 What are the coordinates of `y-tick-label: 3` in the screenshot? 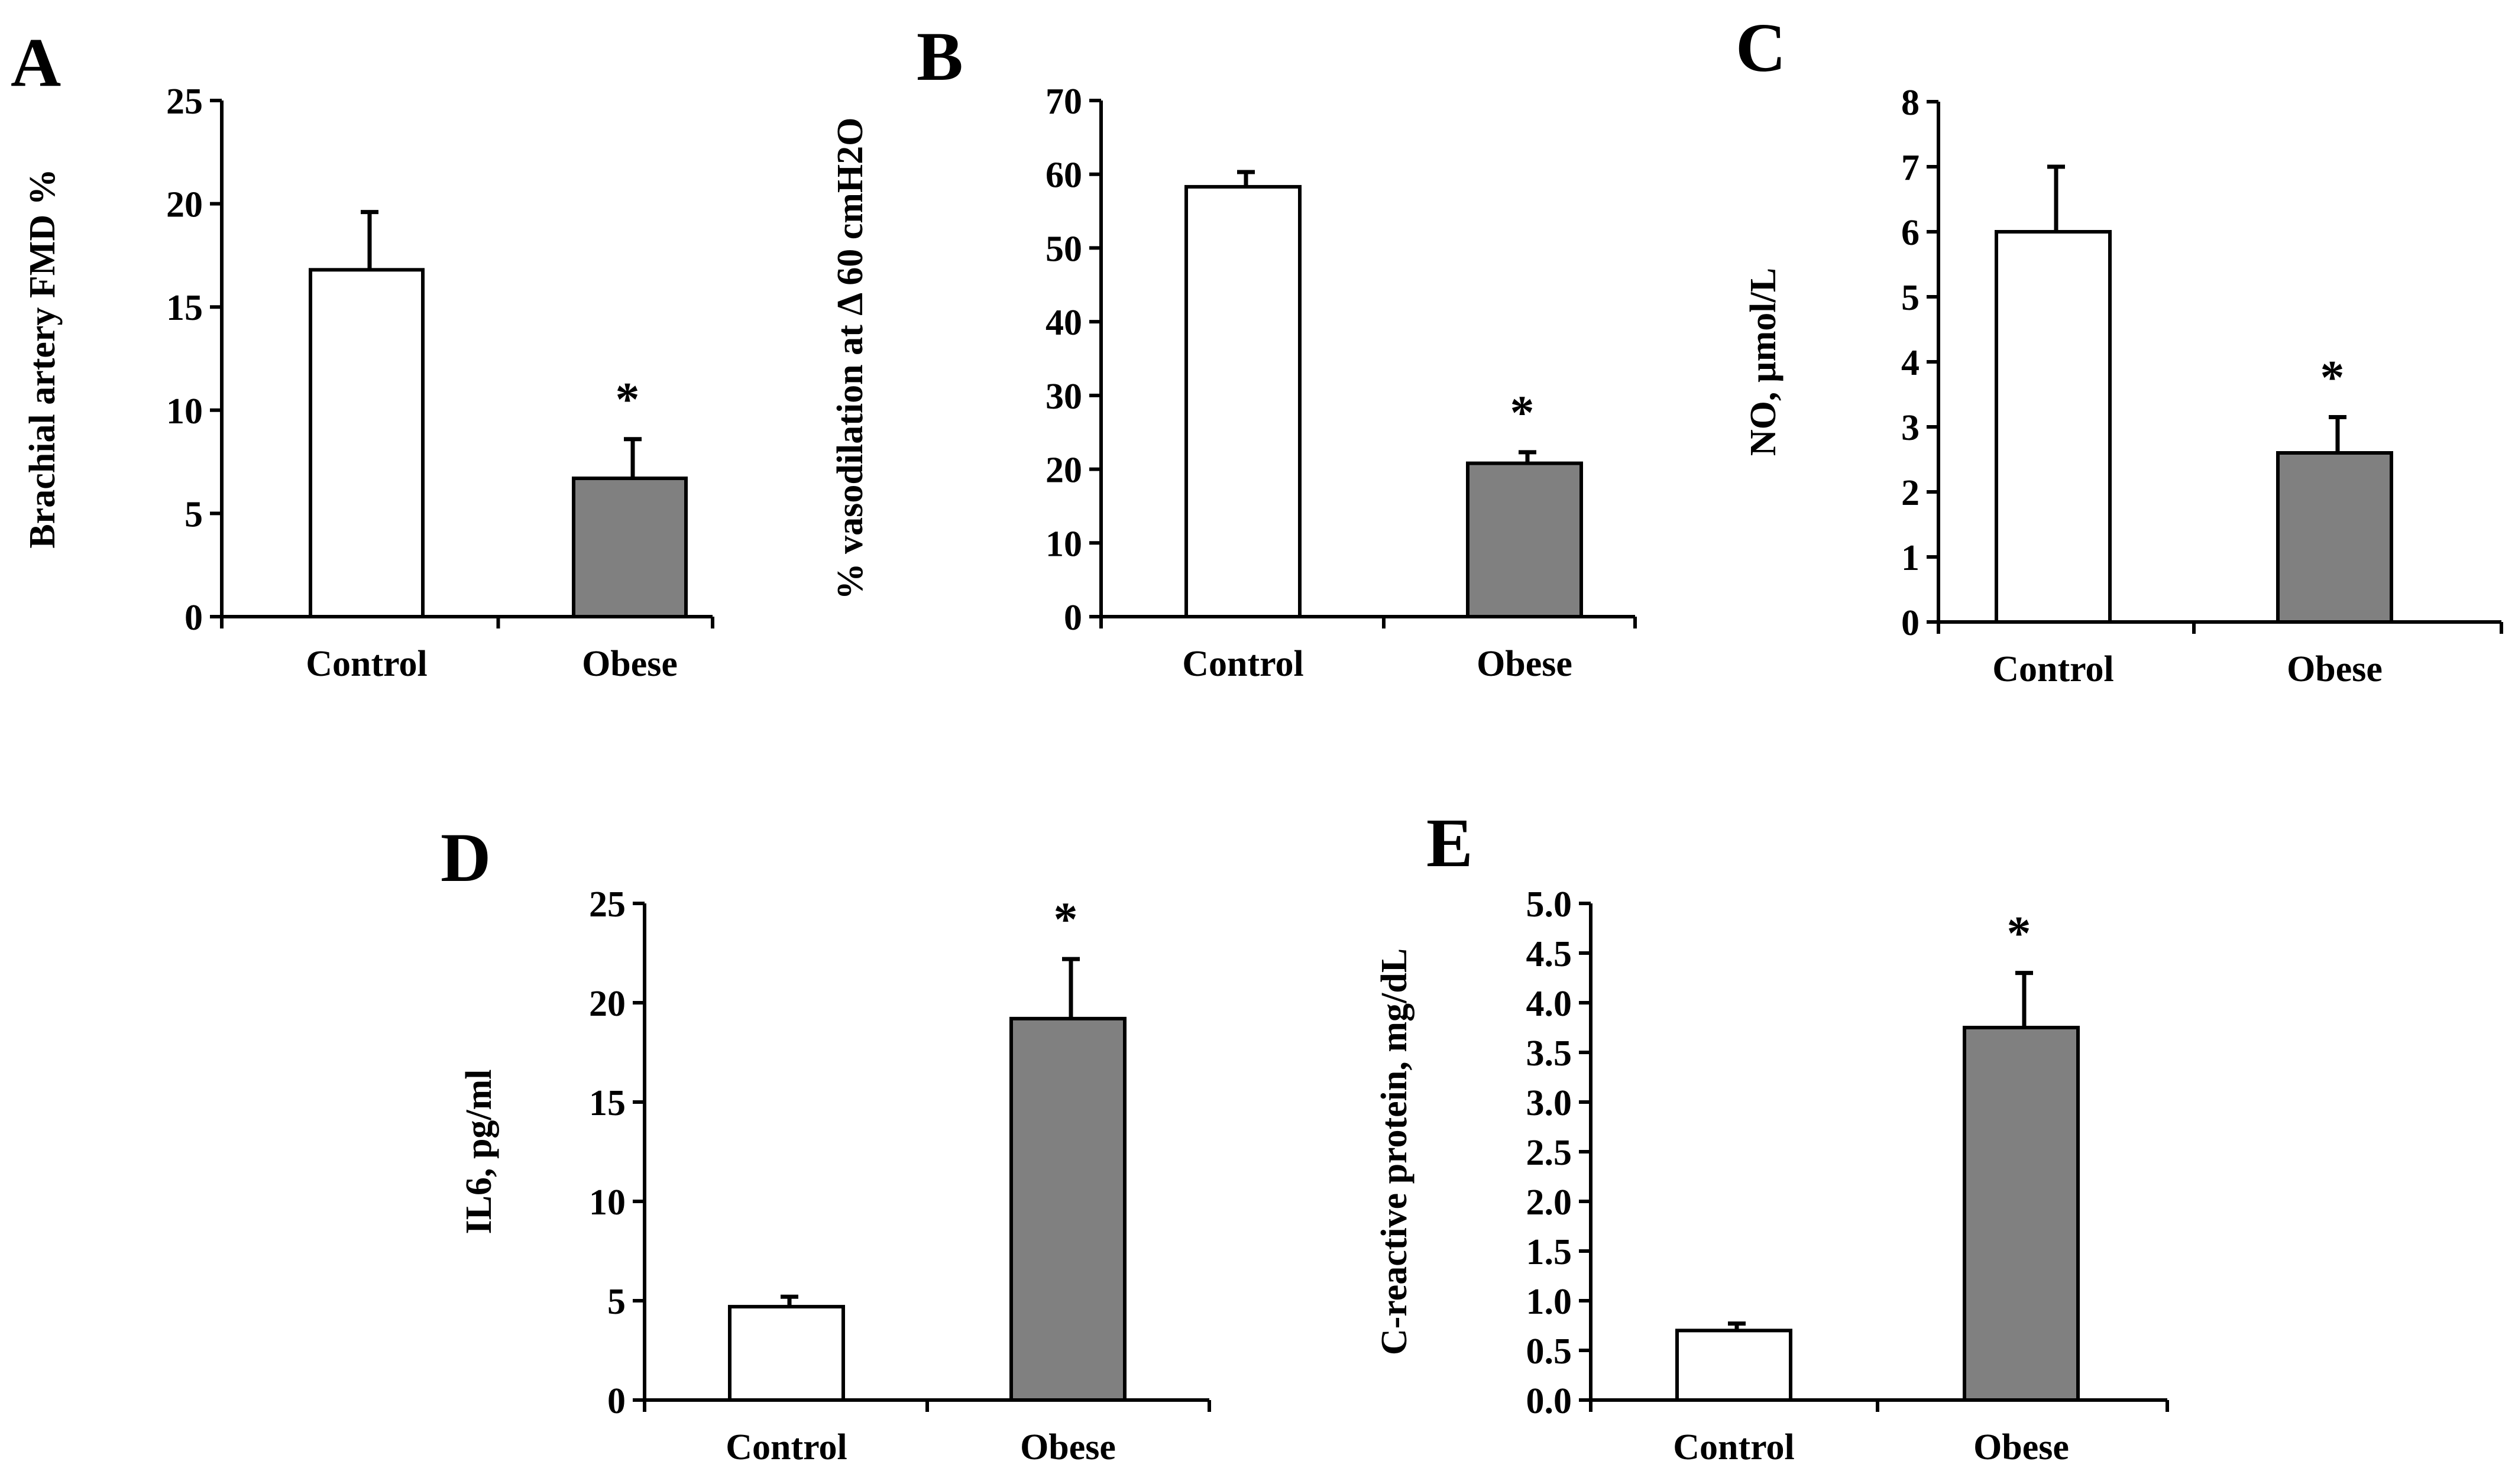 It's located at (1910, 428).